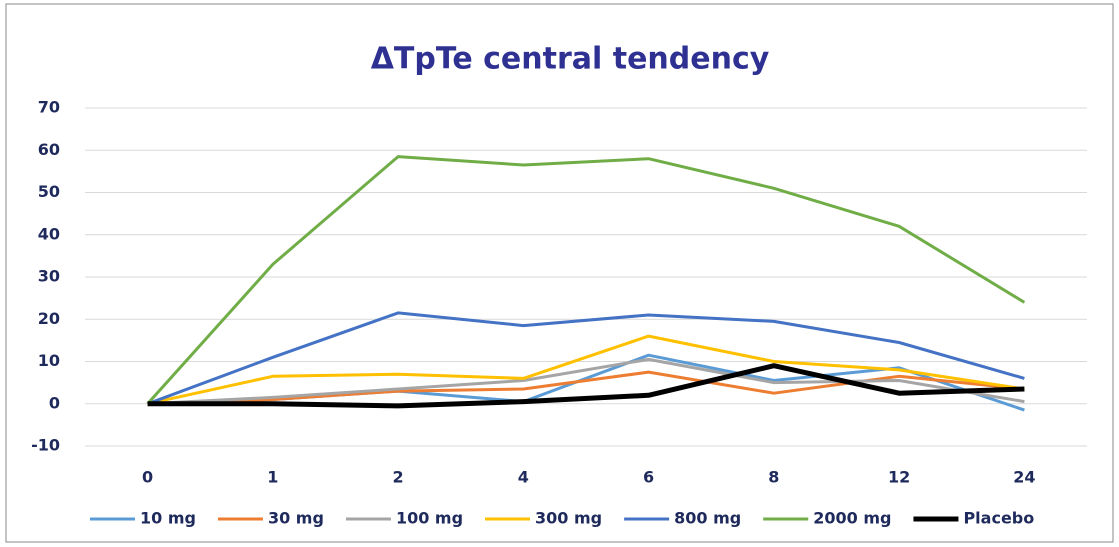 The width and height of the screenshot is (1119, 547). What do you see at coordinates (54, 402) in the screenshot?
I see `y-tick-label: 0` at bounding box center [54, 402].